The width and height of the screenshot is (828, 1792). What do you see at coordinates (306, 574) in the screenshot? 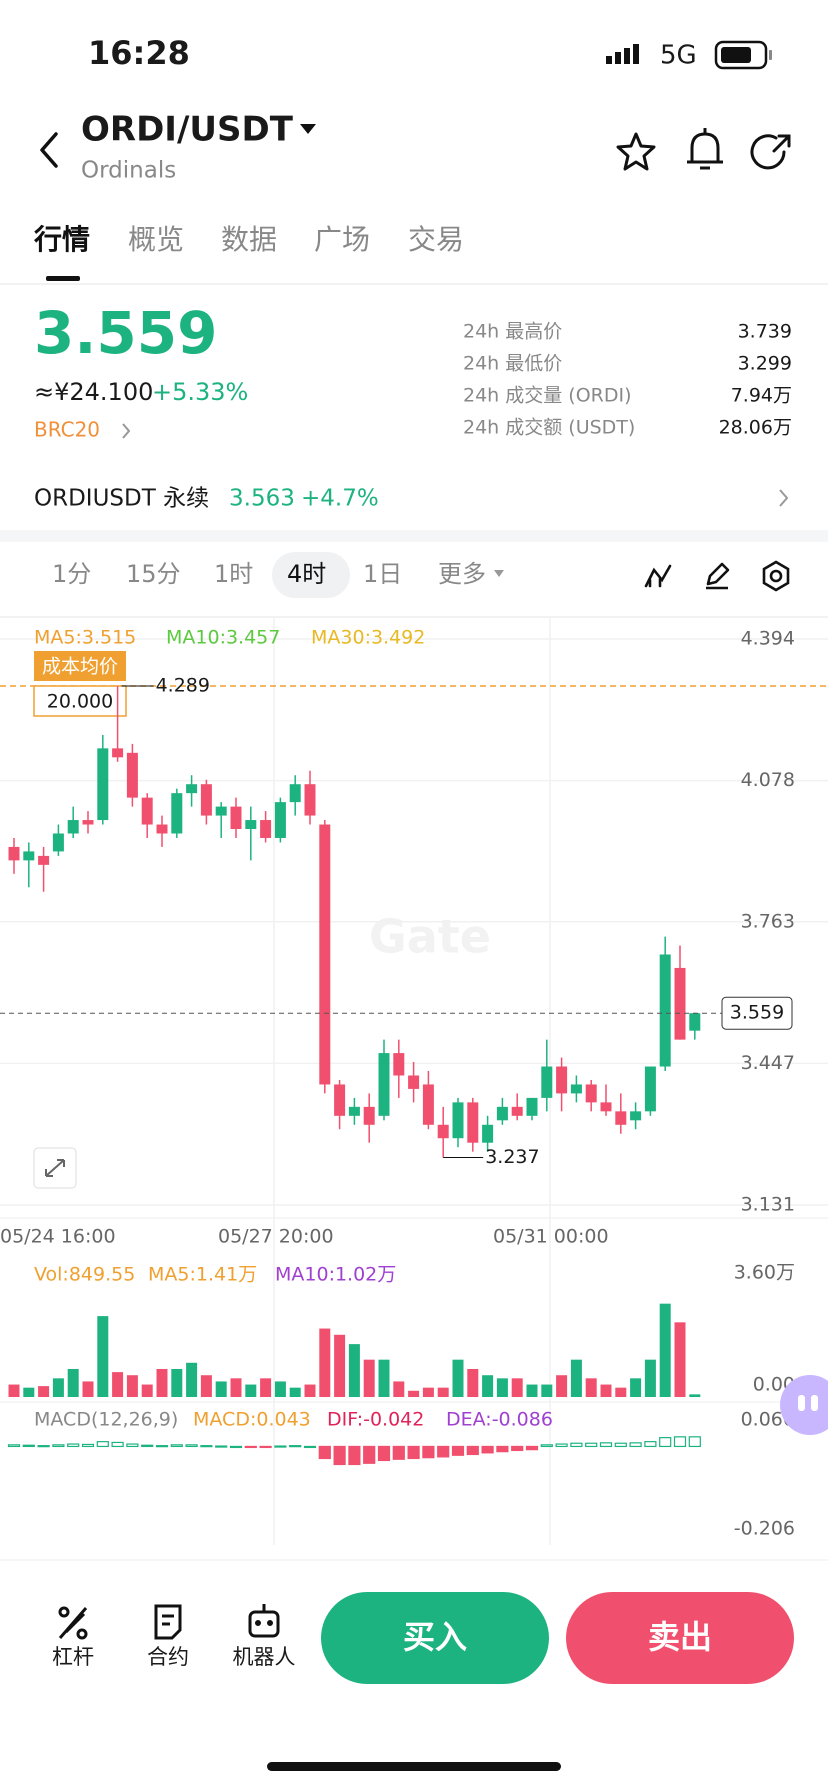
I see `interval-option: 4时` at bounding box center [306, 574].